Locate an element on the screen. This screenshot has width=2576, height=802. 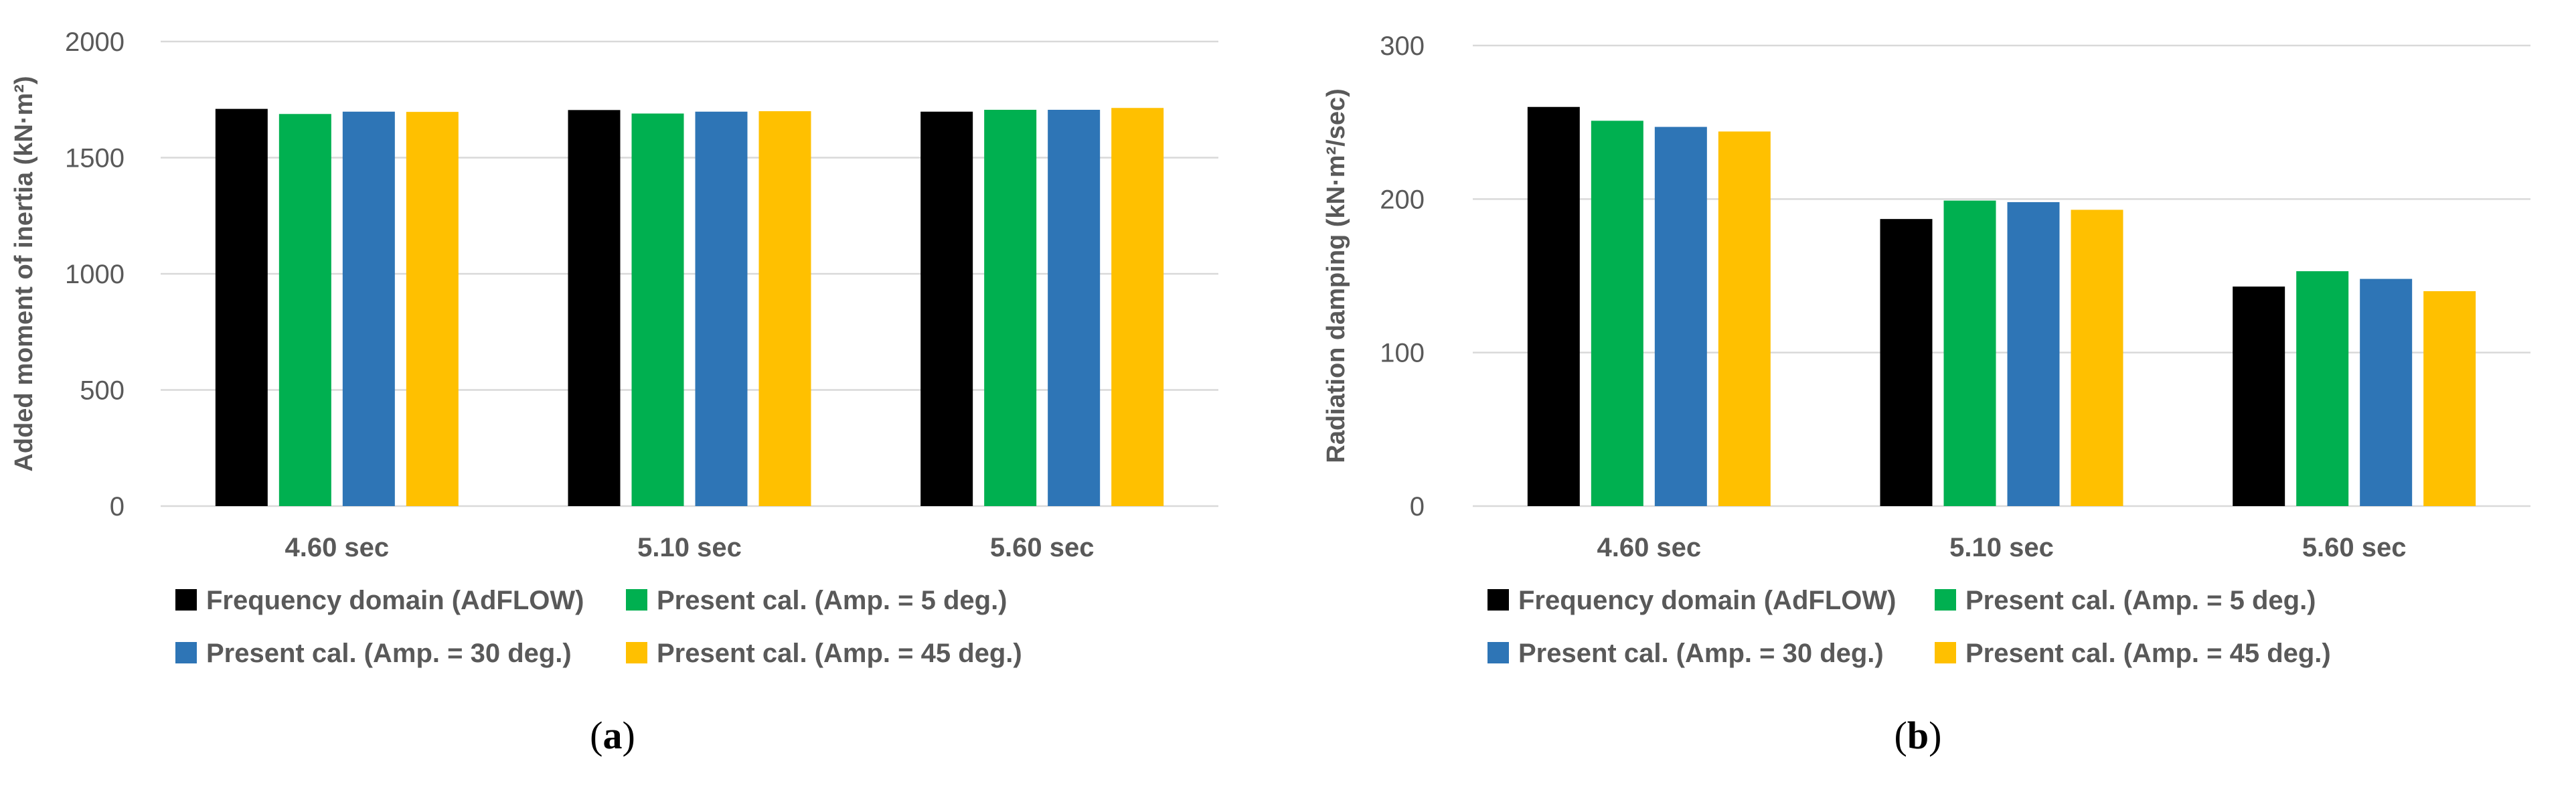
panel-letter: a is located at coordinates (613, 736).